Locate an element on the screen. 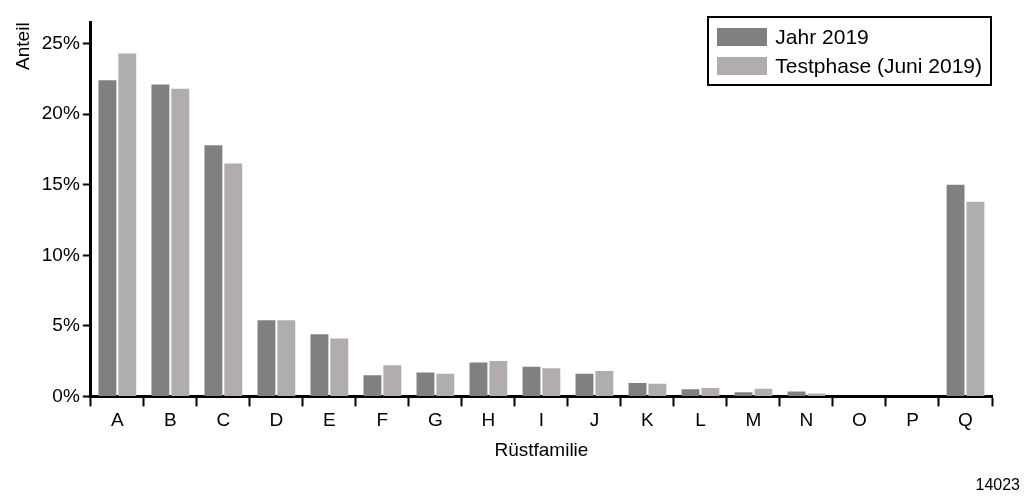  y-tick-label: 20% is located at coordinates (60, 113).